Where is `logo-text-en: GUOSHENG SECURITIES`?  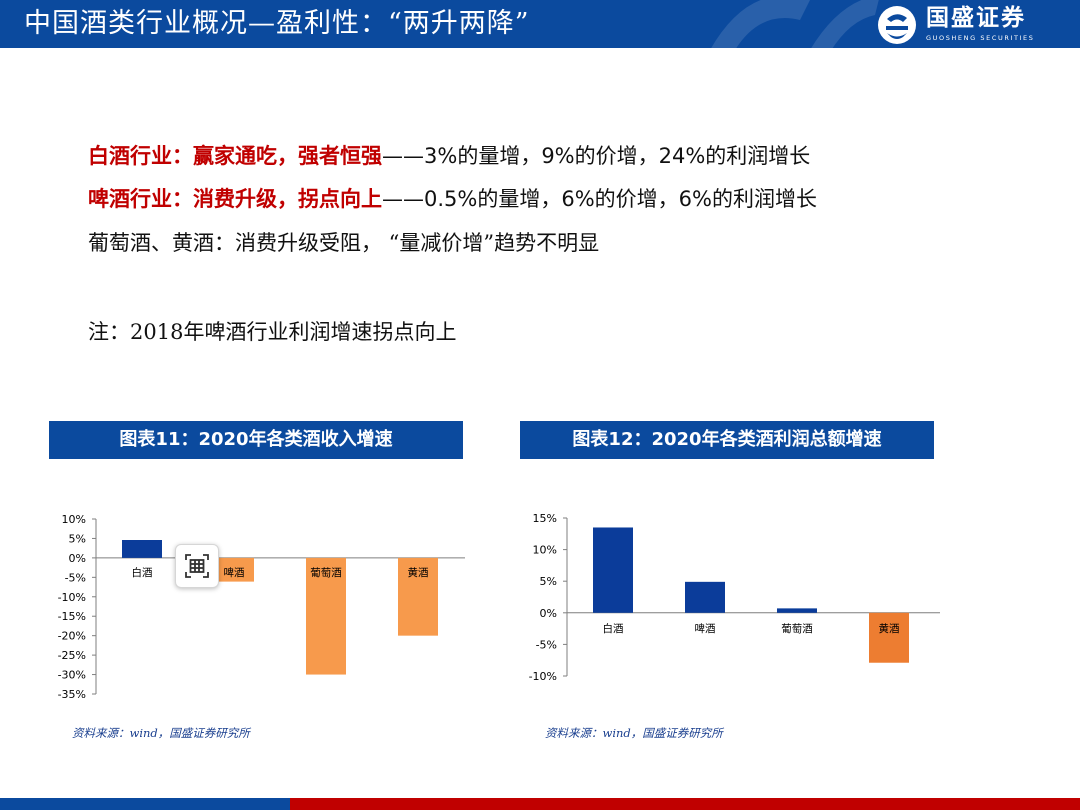 logo-text-en: GUOSHENG SECURITIES is located at coordinates (980, 38).